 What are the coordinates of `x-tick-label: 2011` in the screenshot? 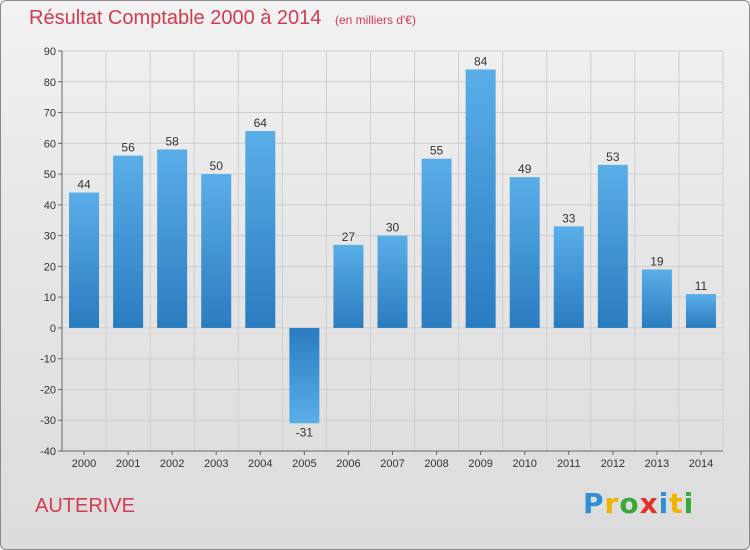 It's located at (569, 464).